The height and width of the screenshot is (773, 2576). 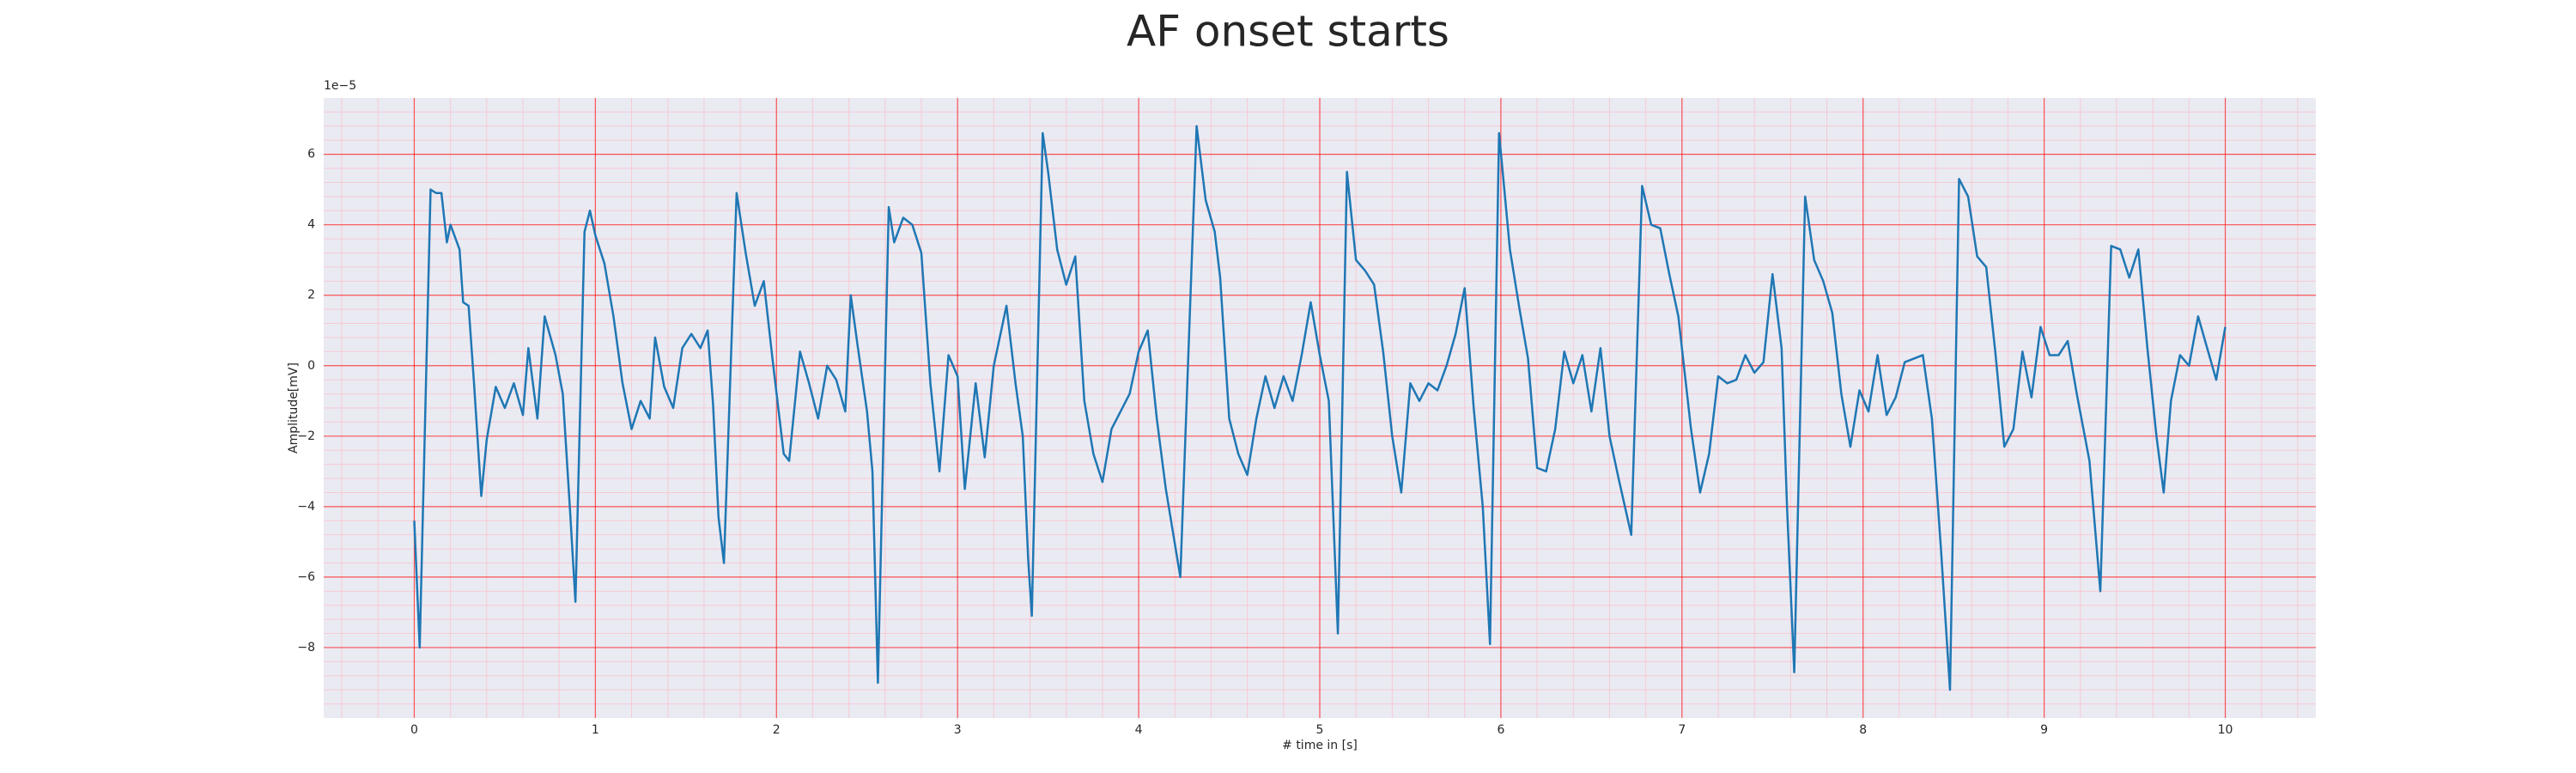 I want to click on y-offset-label: 1e−5, so click(x=340, y=86).